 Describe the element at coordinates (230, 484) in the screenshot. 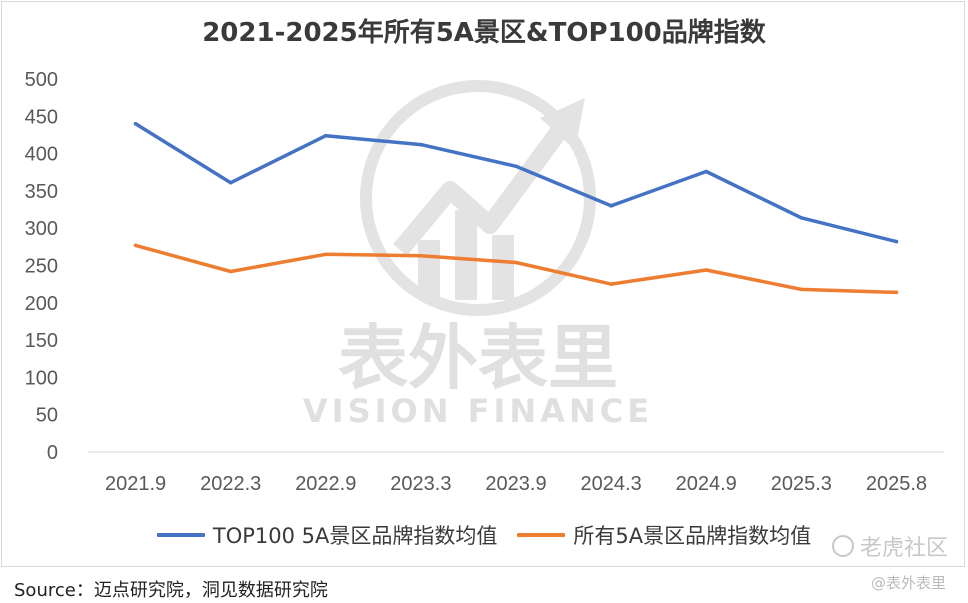

I see `x-tick-label: 2022.3` at that location.